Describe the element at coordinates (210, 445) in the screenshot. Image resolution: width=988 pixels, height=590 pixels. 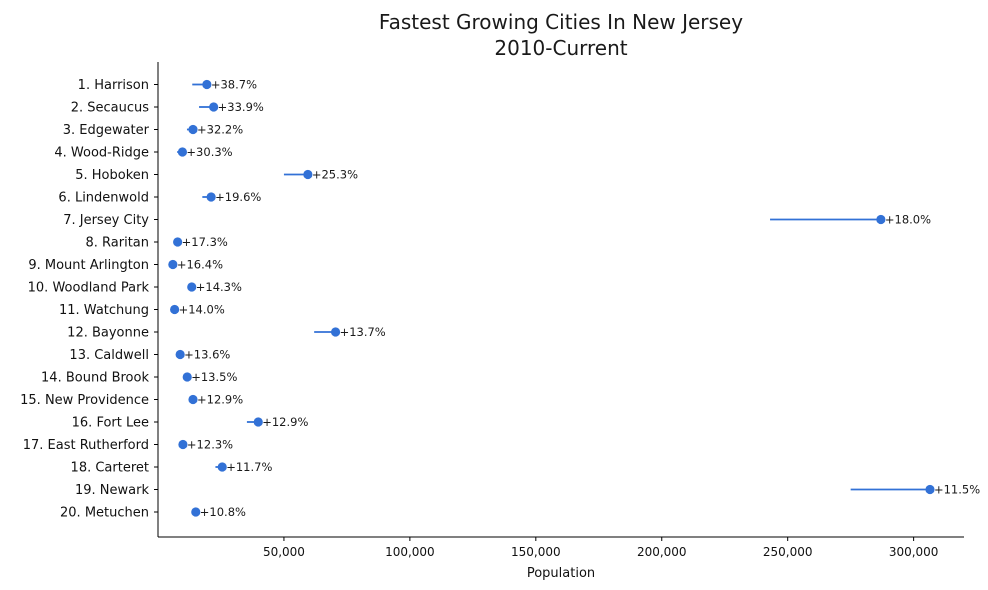
I see `growth-label: +12.3%` at that location.